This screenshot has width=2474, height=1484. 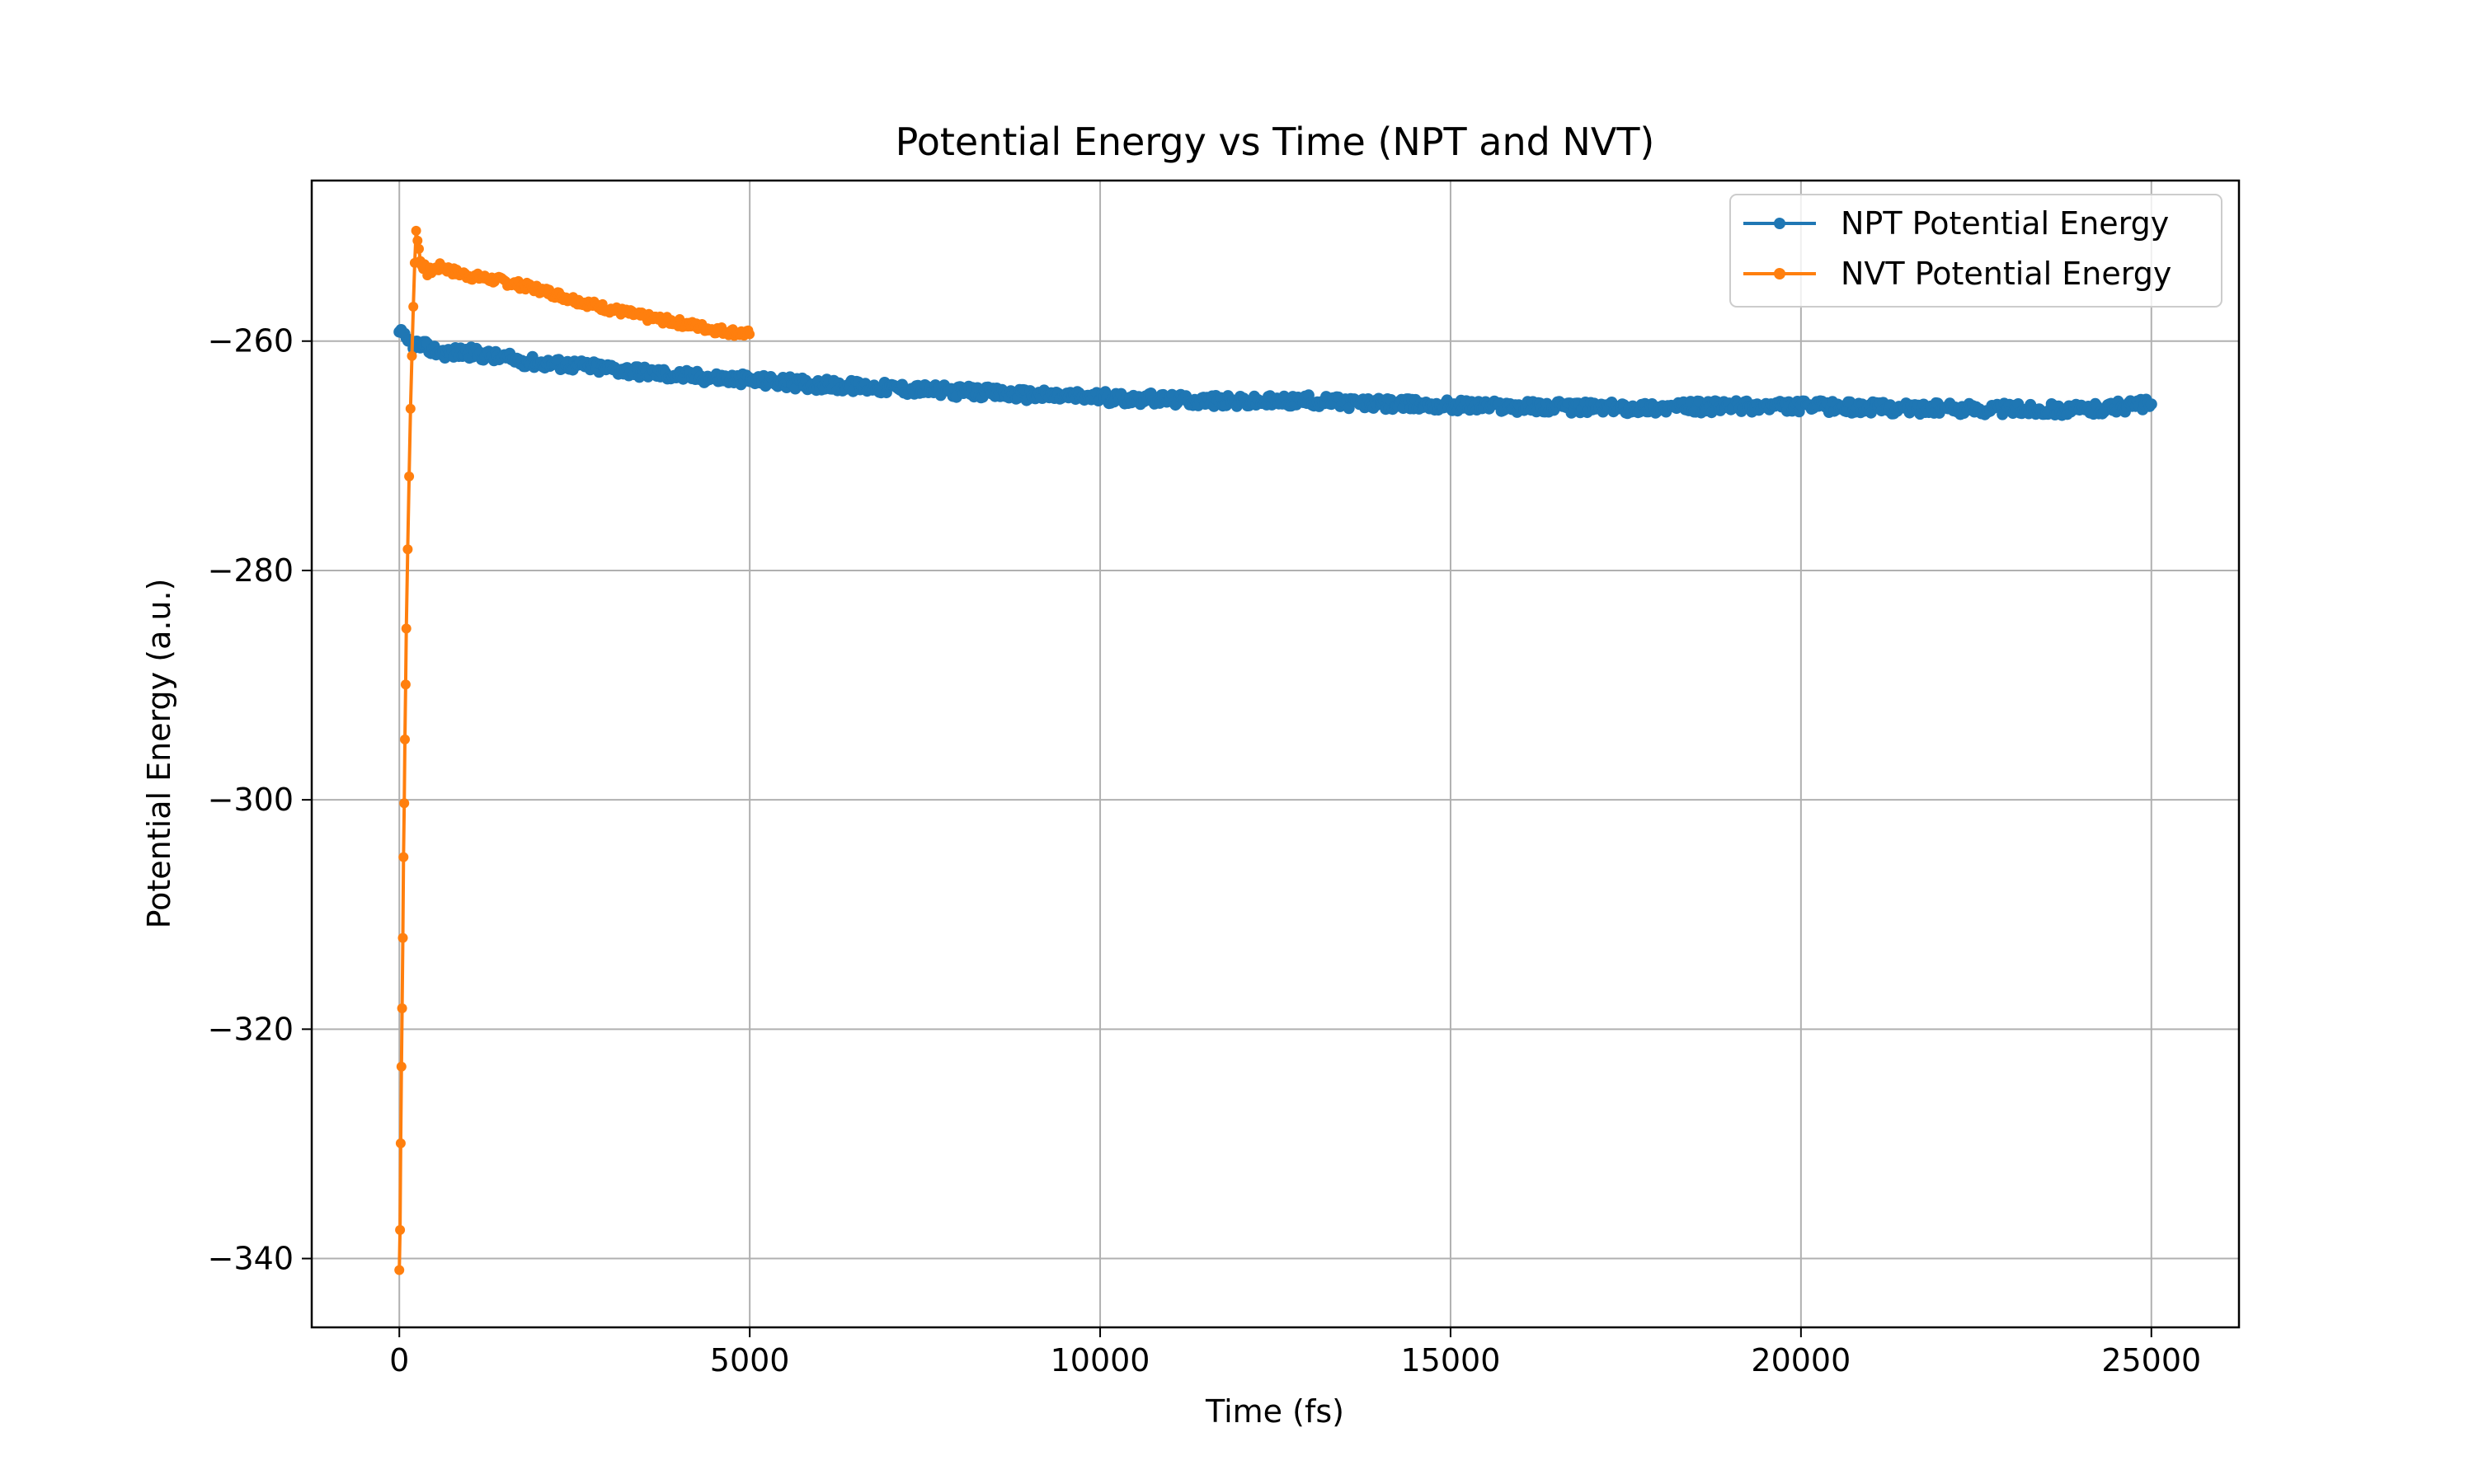 What do you see at coordinates (750, 1360) in the screenshot?
I see `x-tick-label: 5000` at bounding box center [750, 1360].